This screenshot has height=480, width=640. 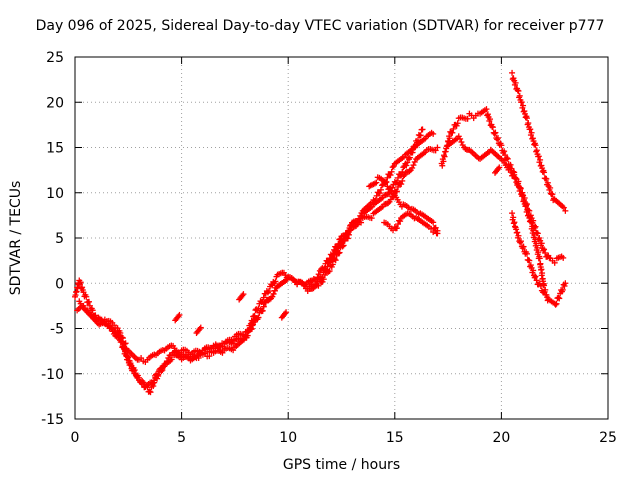 I want to click on x-tick-label: 20, so click(x=501, y=438).